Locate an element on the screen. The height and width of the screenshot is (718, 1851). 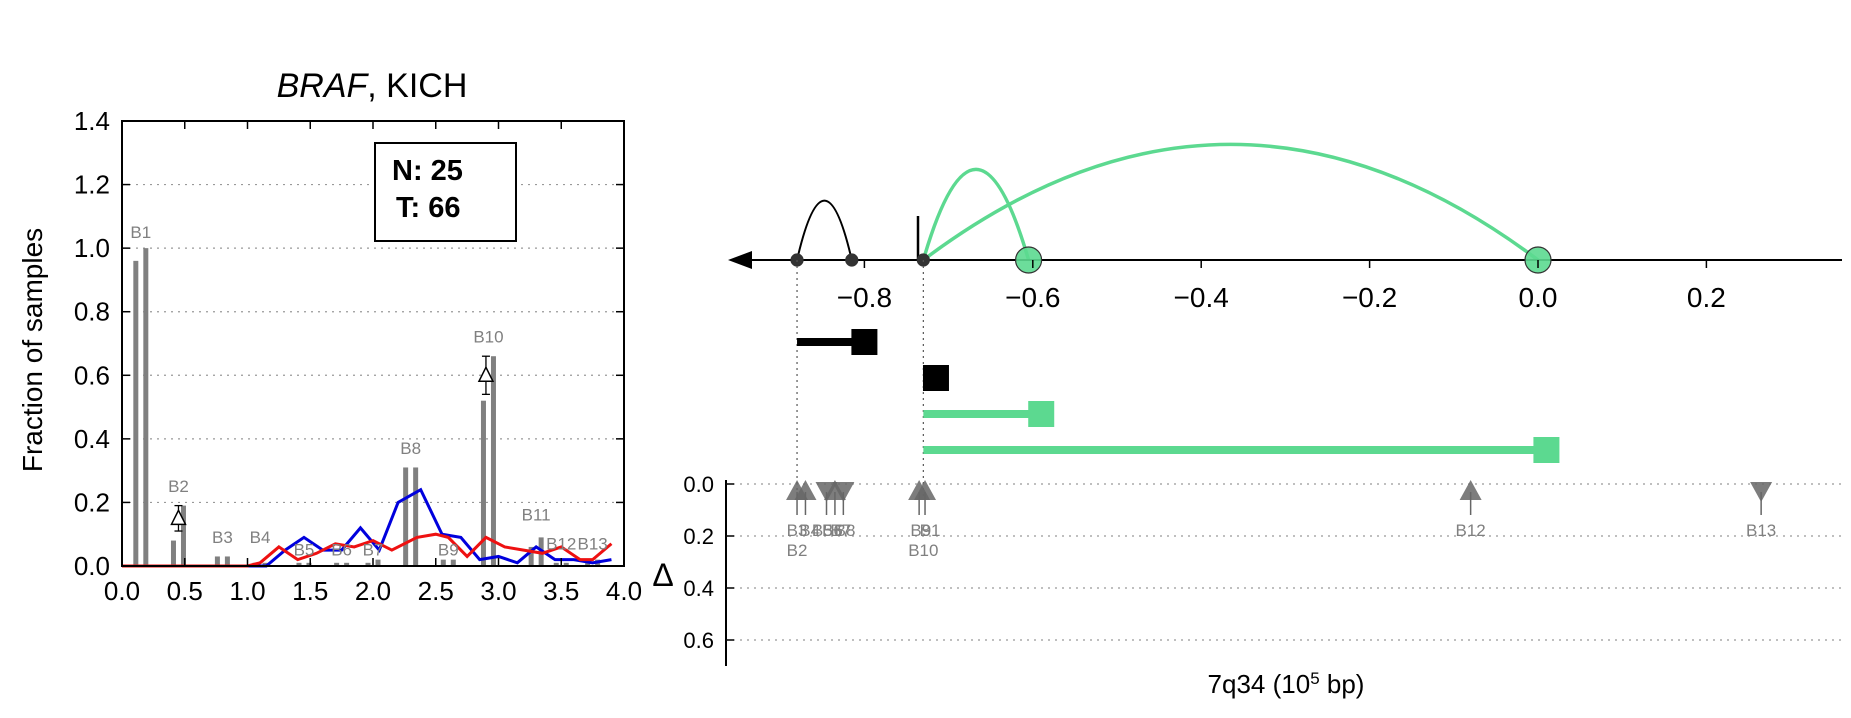
y-tick-label: 0.0 is located at coordinates (92, 566).